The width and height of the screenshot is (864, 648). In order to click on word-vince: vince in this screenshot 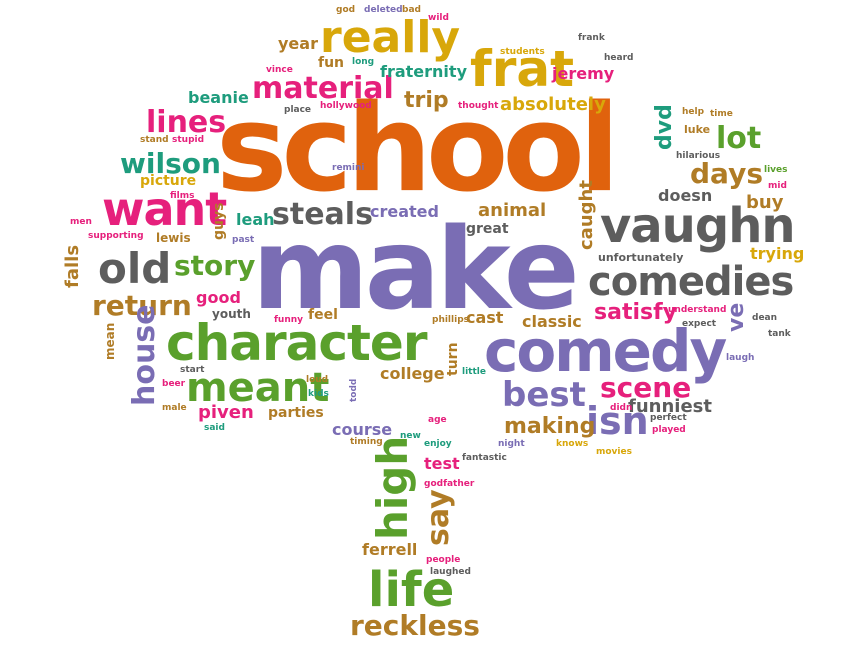, I will do `click(279, 70)`.